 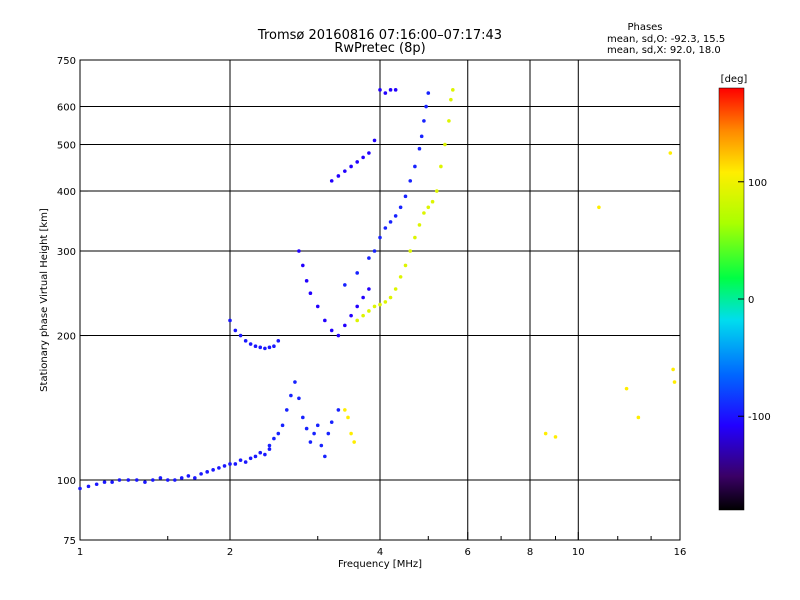 I want to click on x-axis-ticks: 1 2 4 6 8 10 16, so click(x=382, y=545).